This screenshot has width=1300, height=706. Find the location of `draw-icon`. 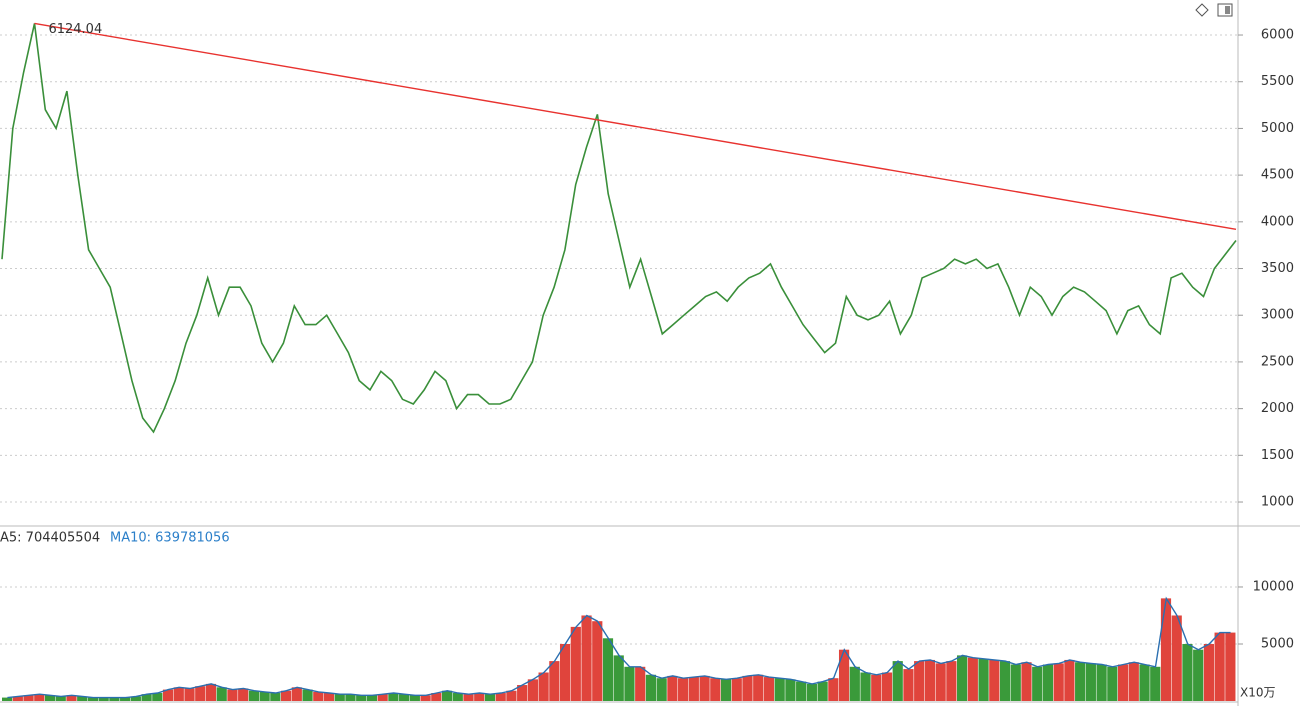

draw-icon is located at coordinates (1202, 10).